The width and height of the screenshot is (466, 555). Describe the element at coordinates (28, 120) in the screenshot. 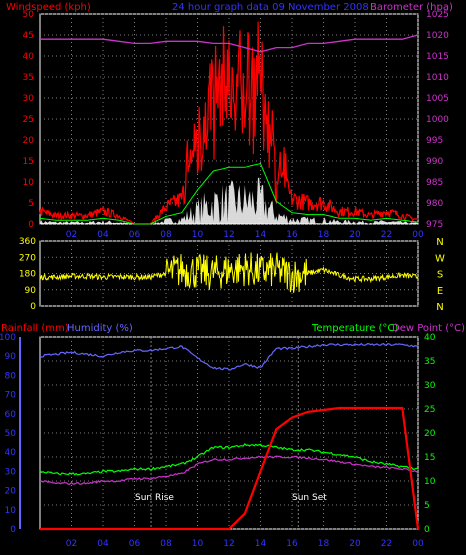

I see `wind-left-tick: 25` at that location.